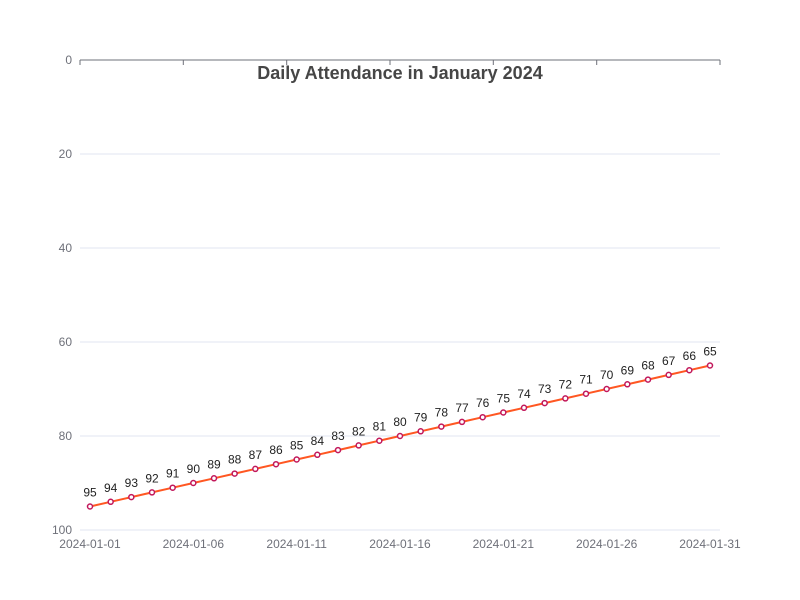 The width and height of the screenshot is (800, 600). Describe the element at coordinates (194, 469) in the screenshot. I see `data-label: 90` at that location.